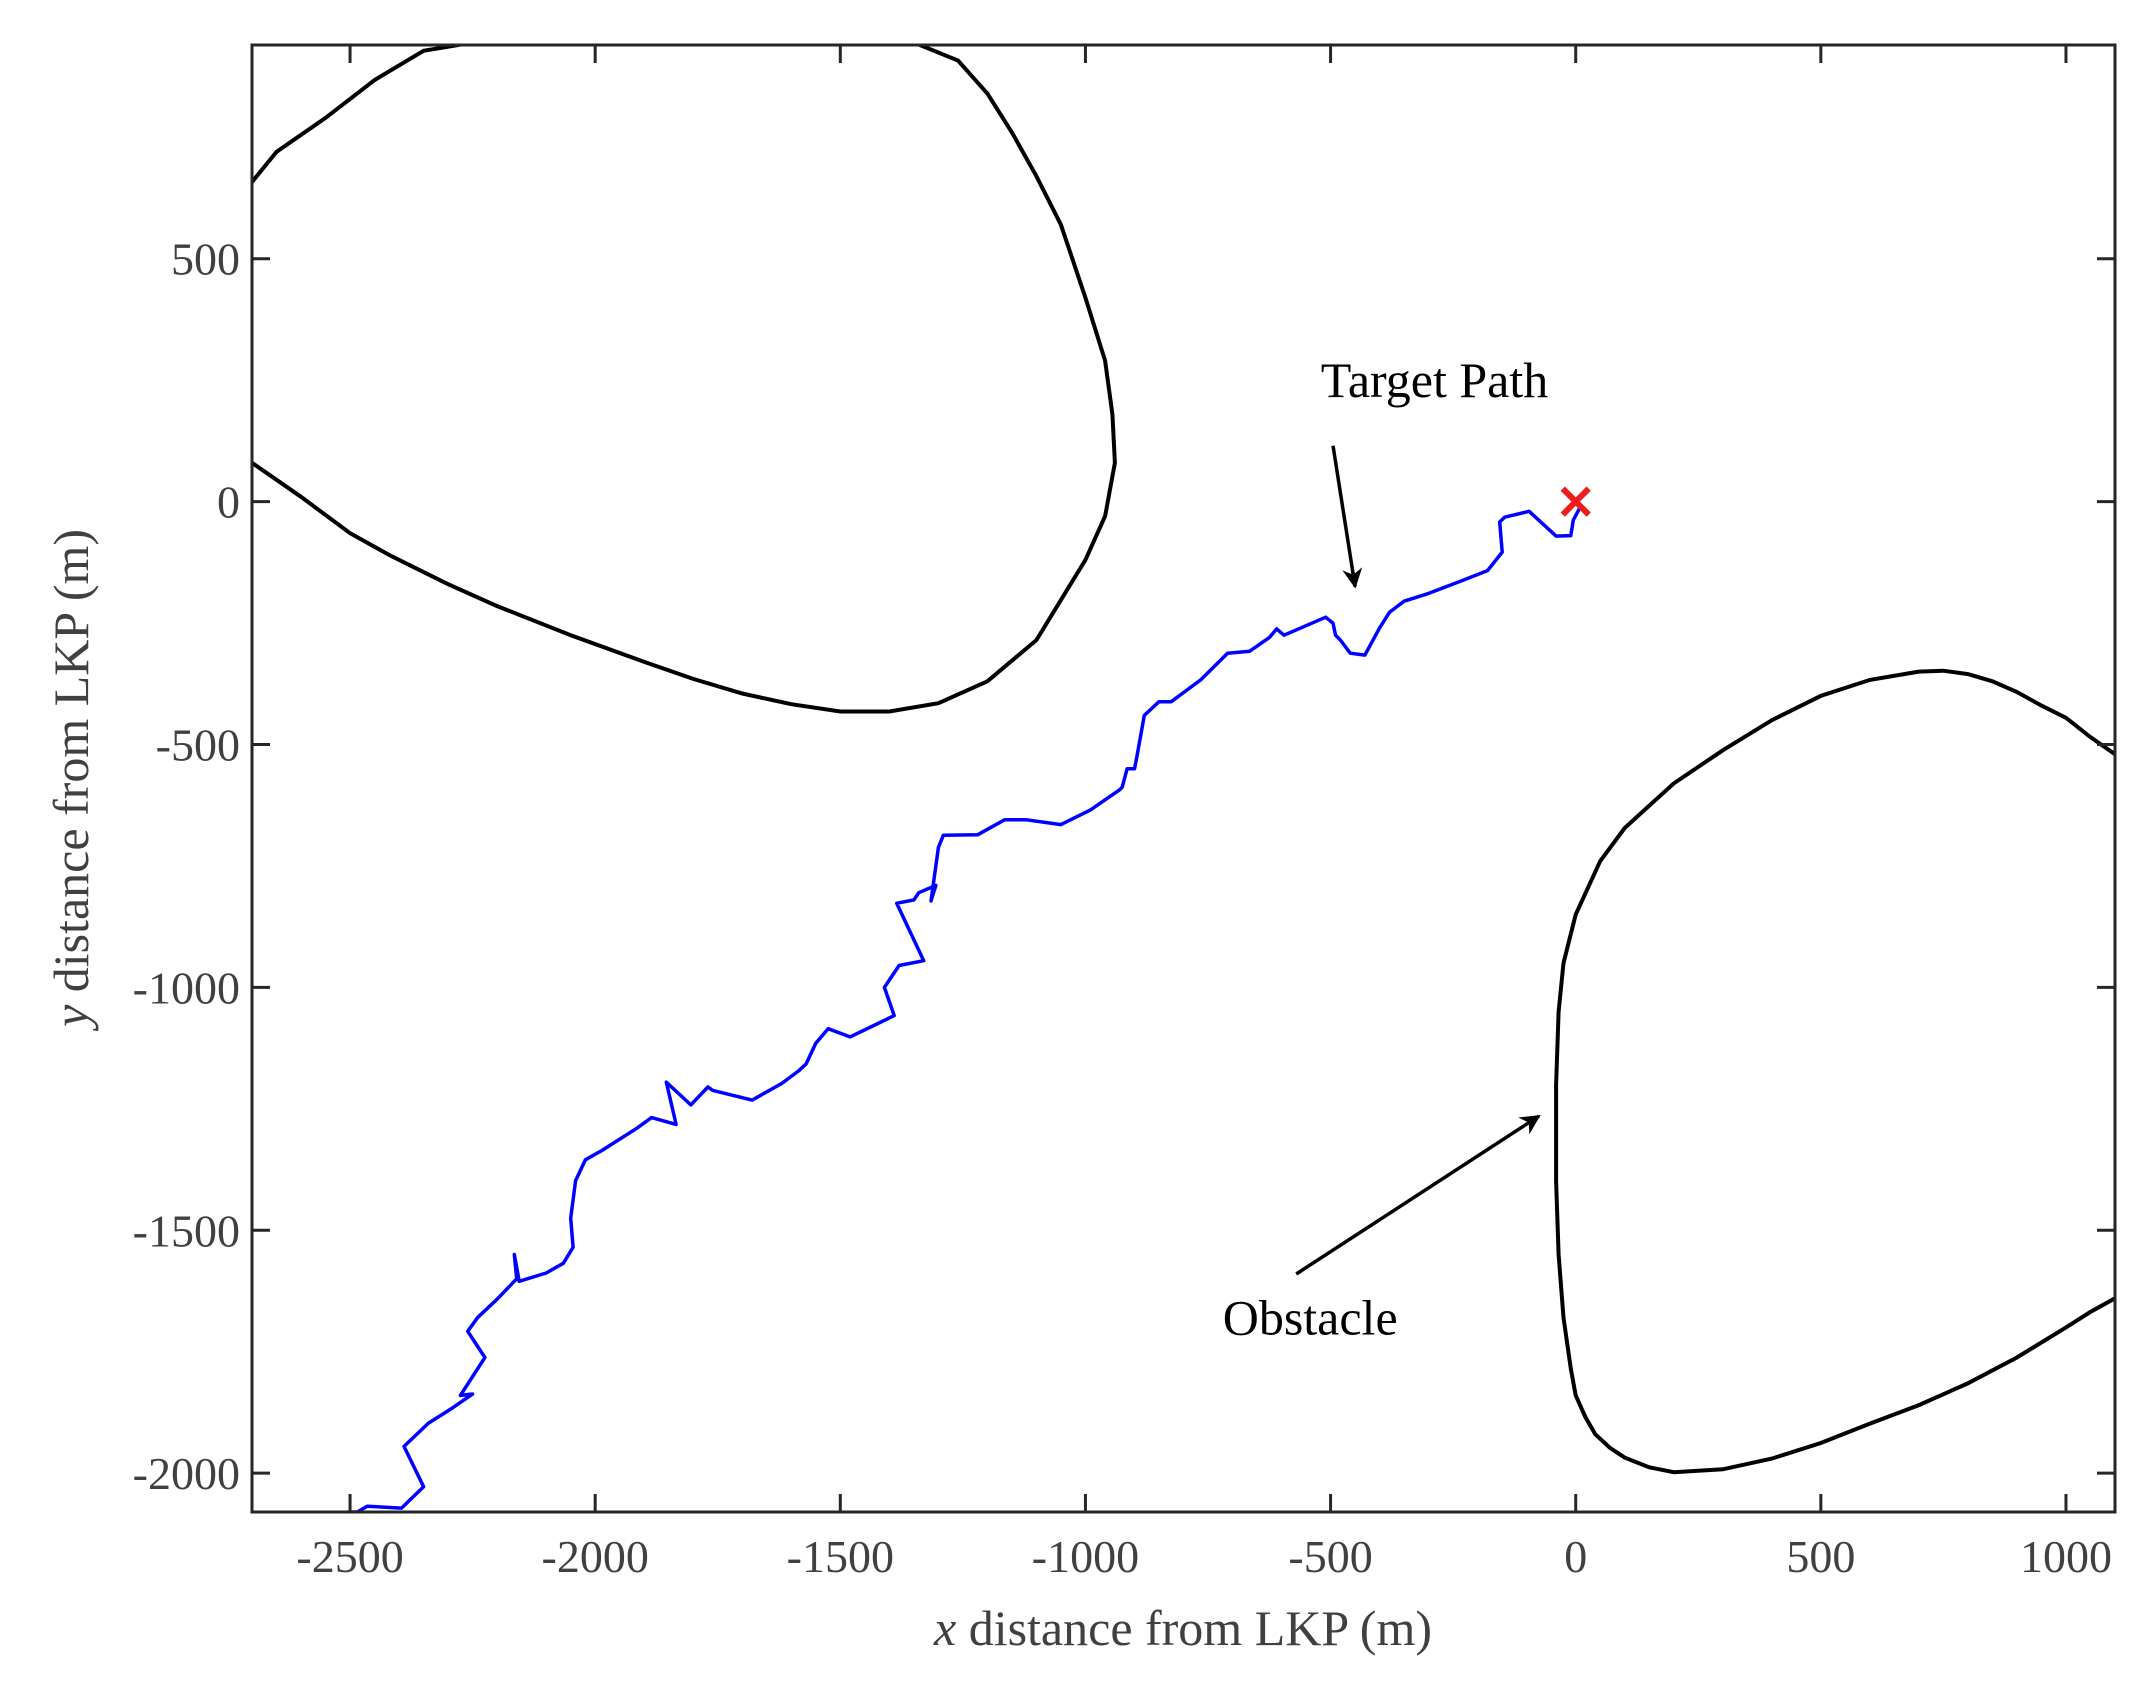 This screenshot has height=1684, width=2145. What do you see at coordinates (1347, 517) in the screenshot?
I see `annotation-arrow-target-path` at bounding box center [1347, 517].